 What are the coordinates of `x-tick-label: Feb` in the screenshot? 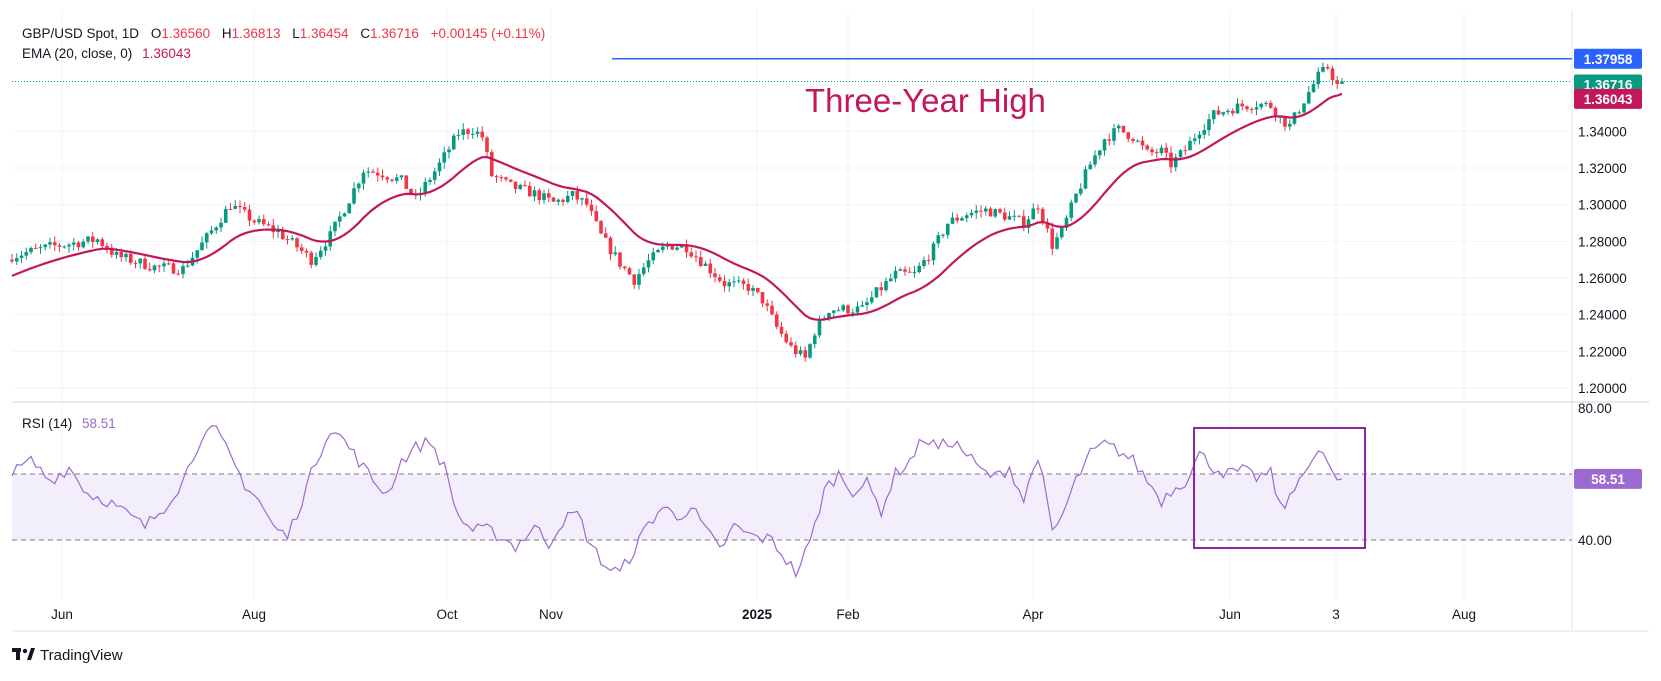 It's located at (847, 614).